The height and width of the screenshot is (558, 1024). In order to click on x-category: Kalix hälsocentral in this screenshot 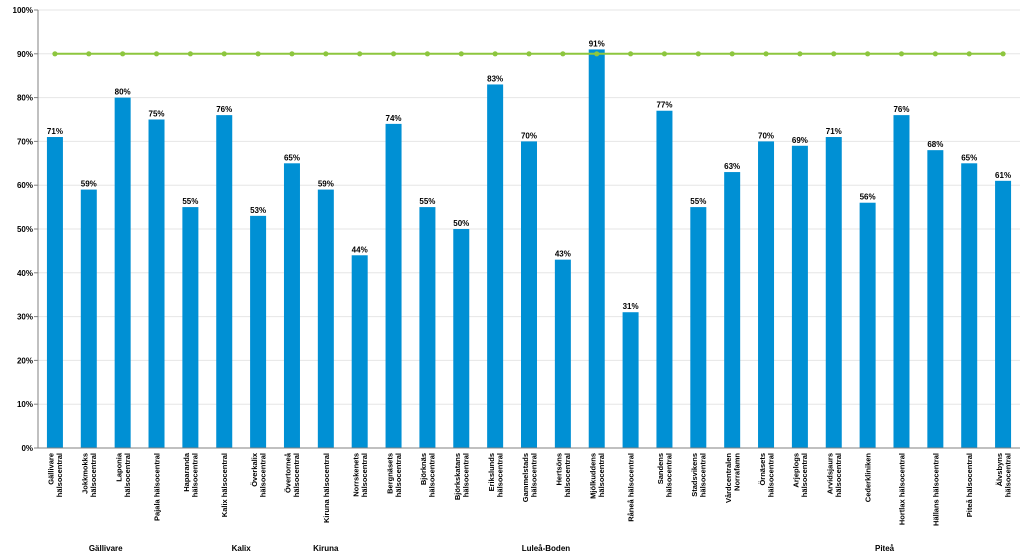, I will do `click(224, 485)`.